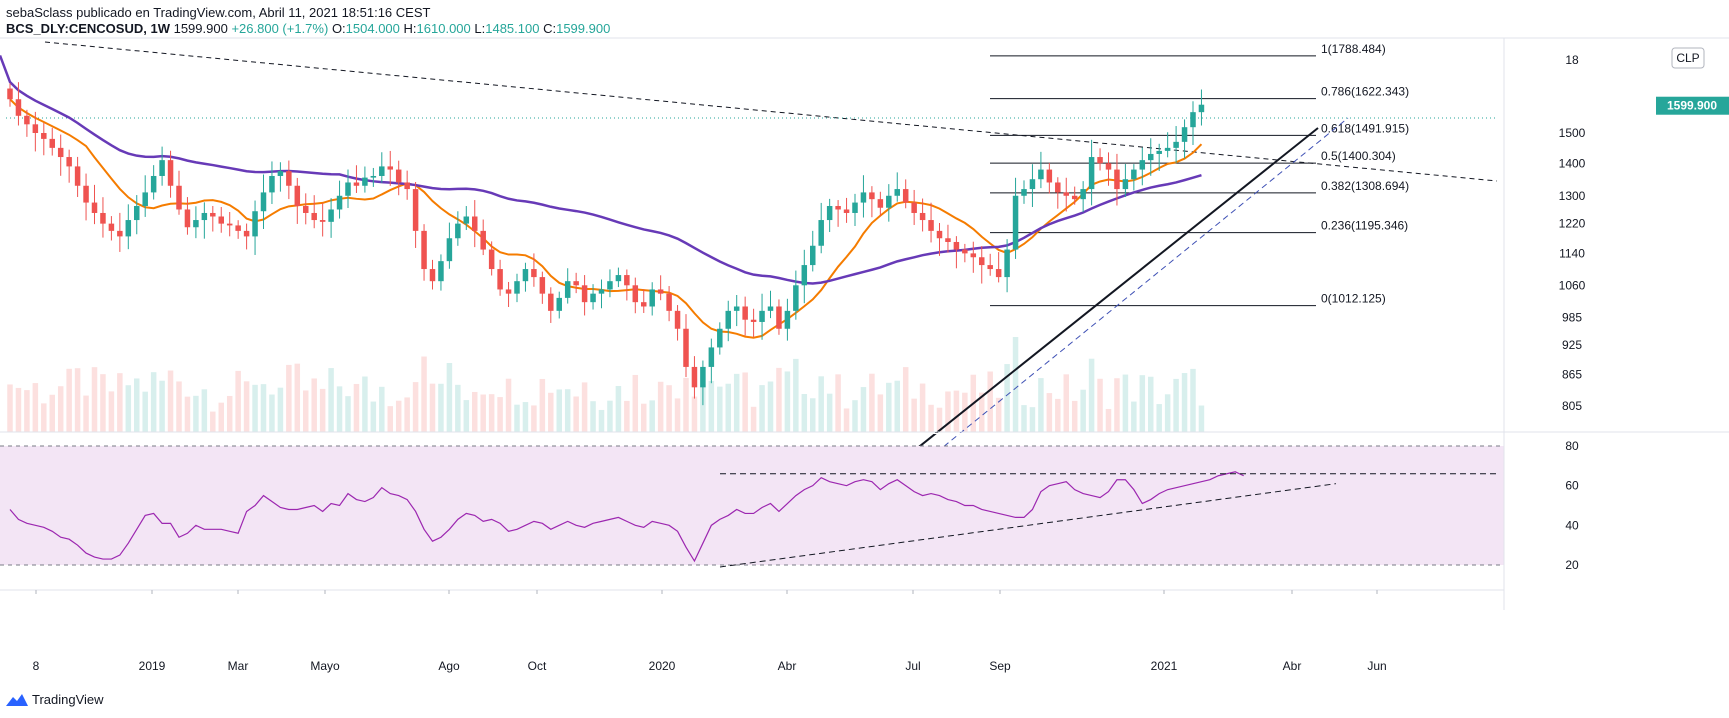 This screenshot has width=1729, height=718. What do you see at coordinates (1365, 128) in the screenshot?
I see `fib-level-label: 0.618(1491.915)` at bounding box center [1365, 128].